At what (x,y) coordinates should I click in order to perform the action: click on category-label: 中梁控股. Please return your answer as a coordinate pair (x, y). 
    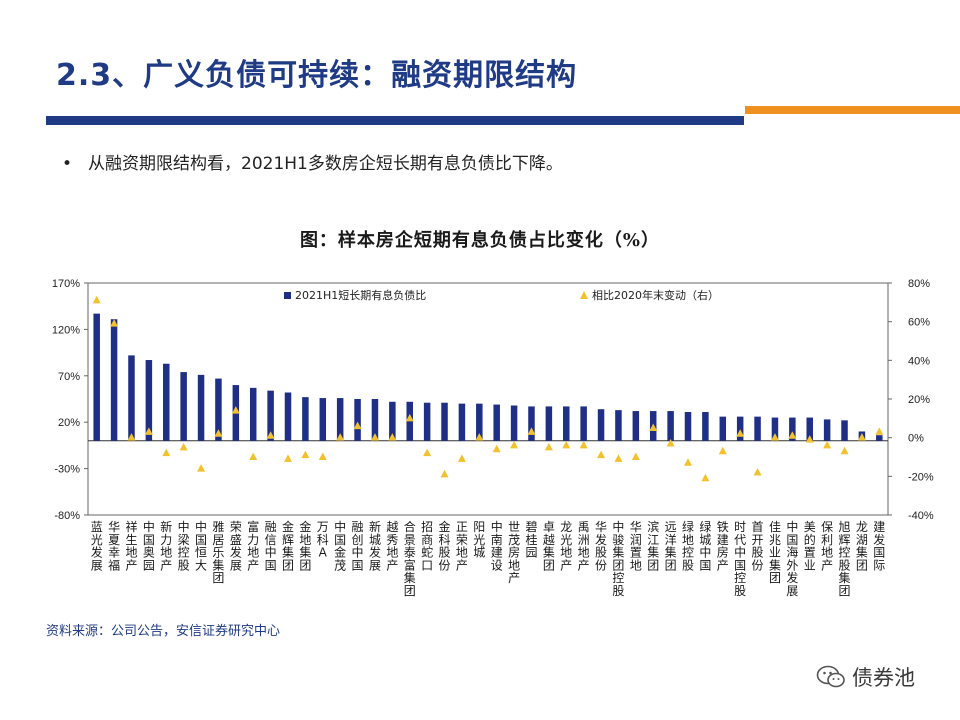
    Looking at the image, I should click on (184, 545).